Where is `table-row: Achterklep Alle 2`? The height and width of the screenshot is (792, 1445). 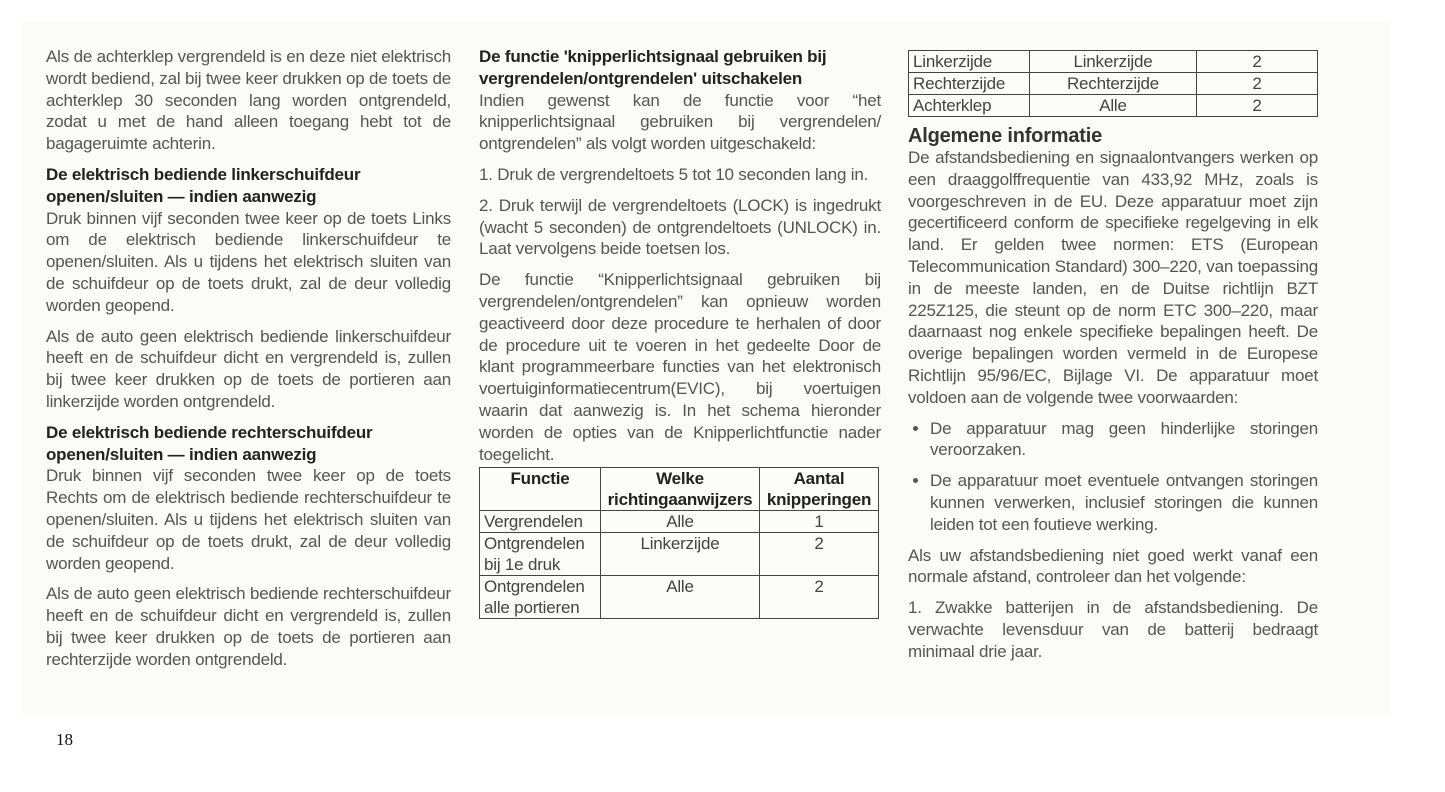 table-row: Achterklep Alle 2 is located at coordinates (1113, 105).